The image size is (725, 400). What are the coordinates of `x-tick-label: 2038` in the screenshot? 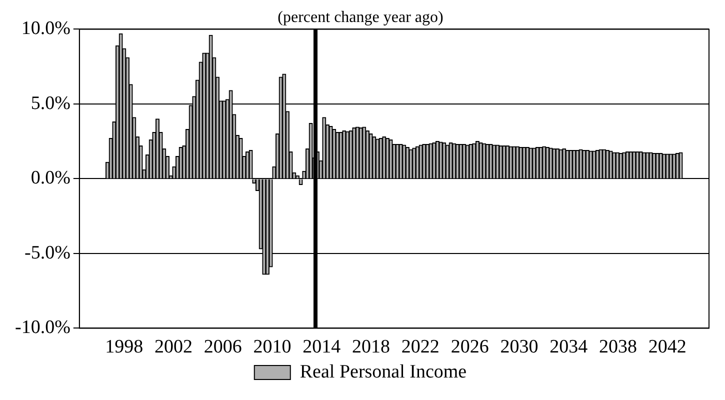 It's located at (617, 347).